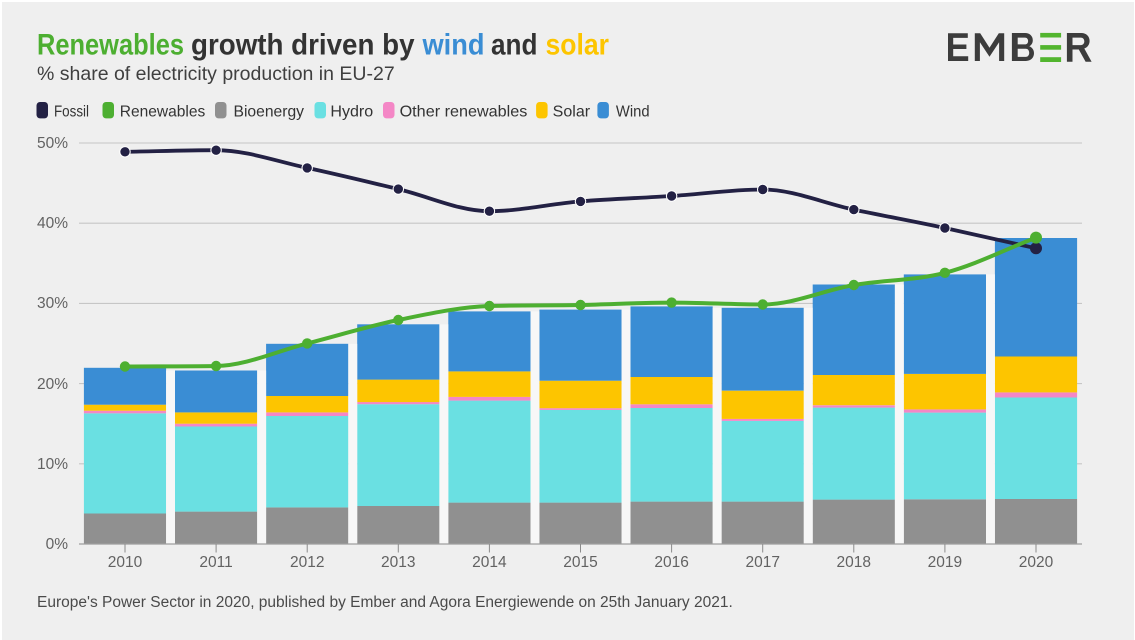 The image size is (1135, 640). I want to click on svg-text: 2014, so click(489, 562).